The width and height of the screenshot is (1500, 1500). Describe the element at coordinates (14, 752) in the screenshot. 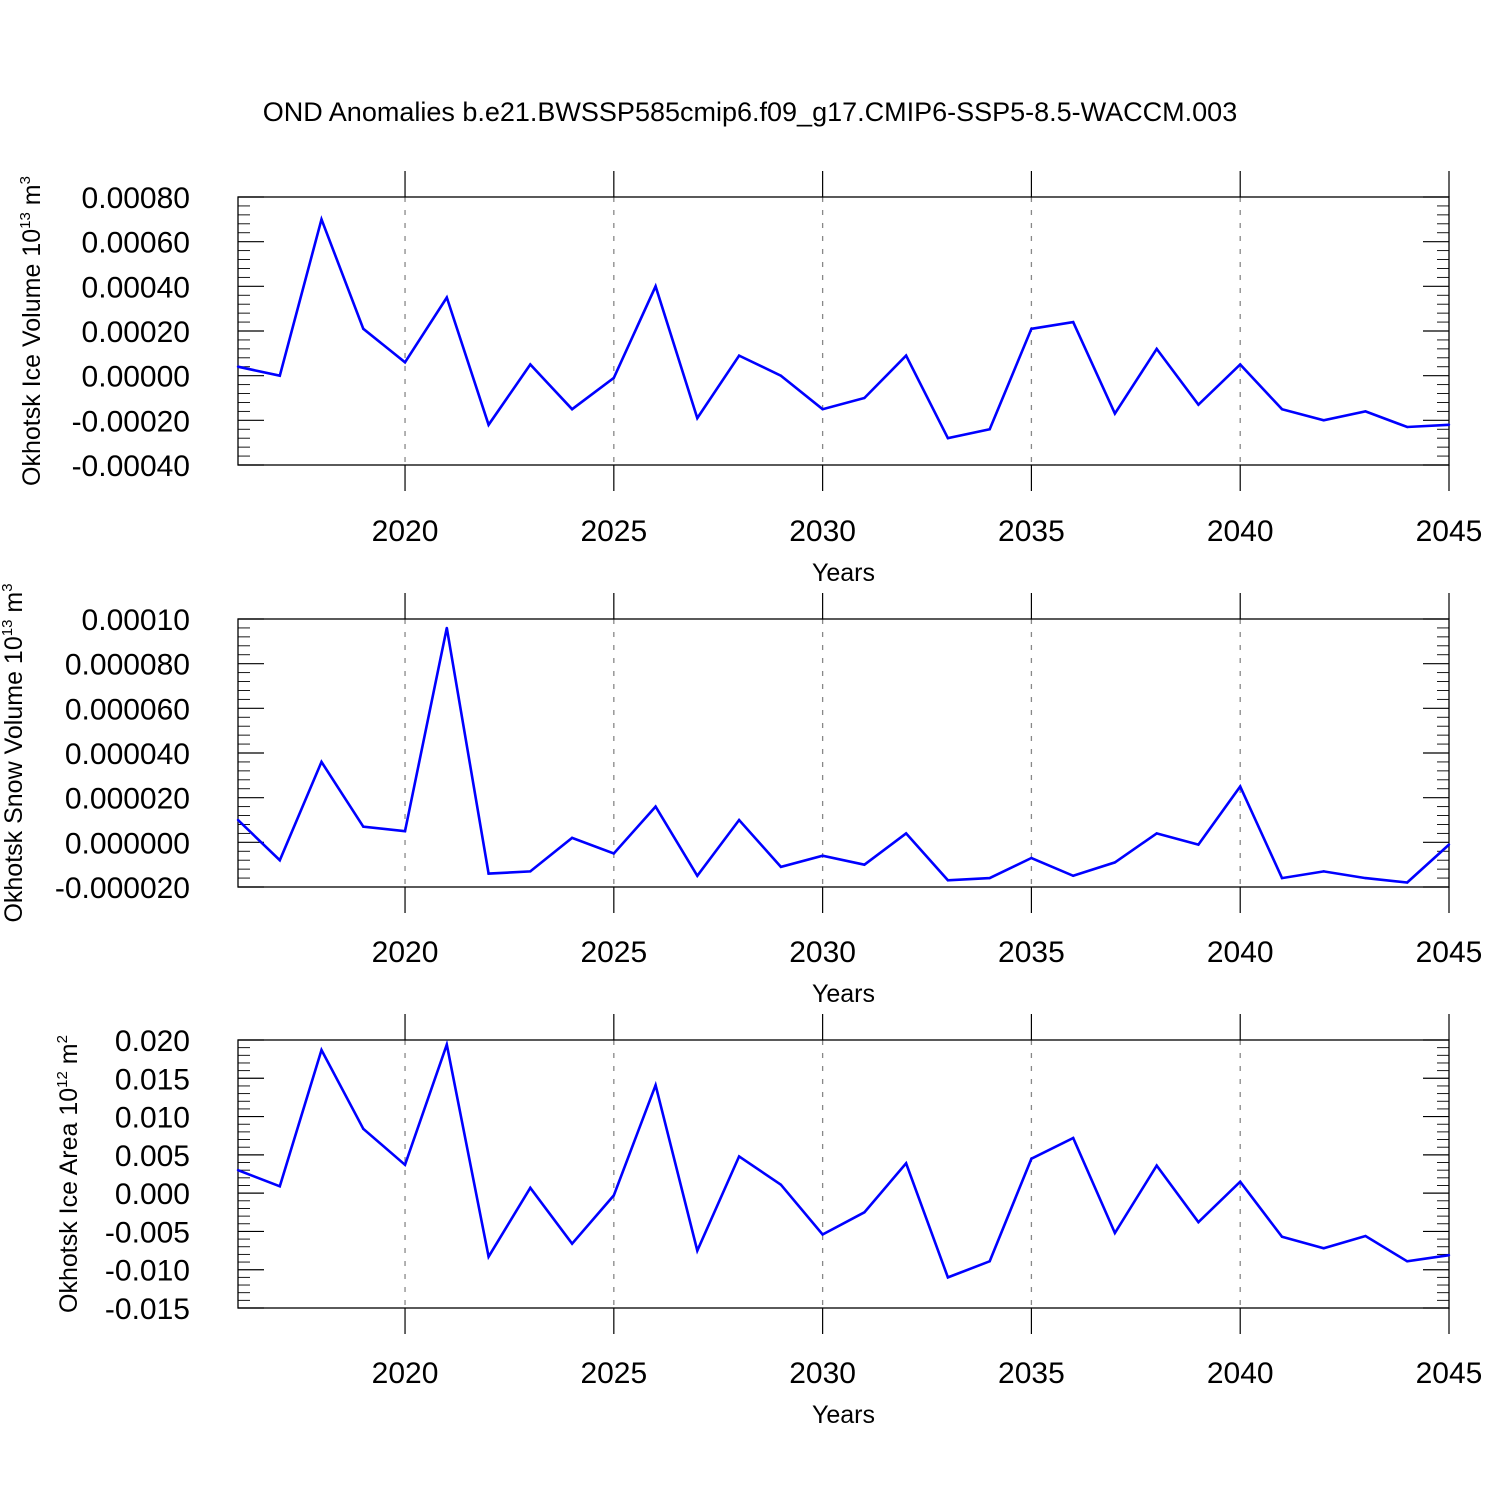

I see `y-axis-title: Okhotsk Snow Volume 1013 m3` at that location.